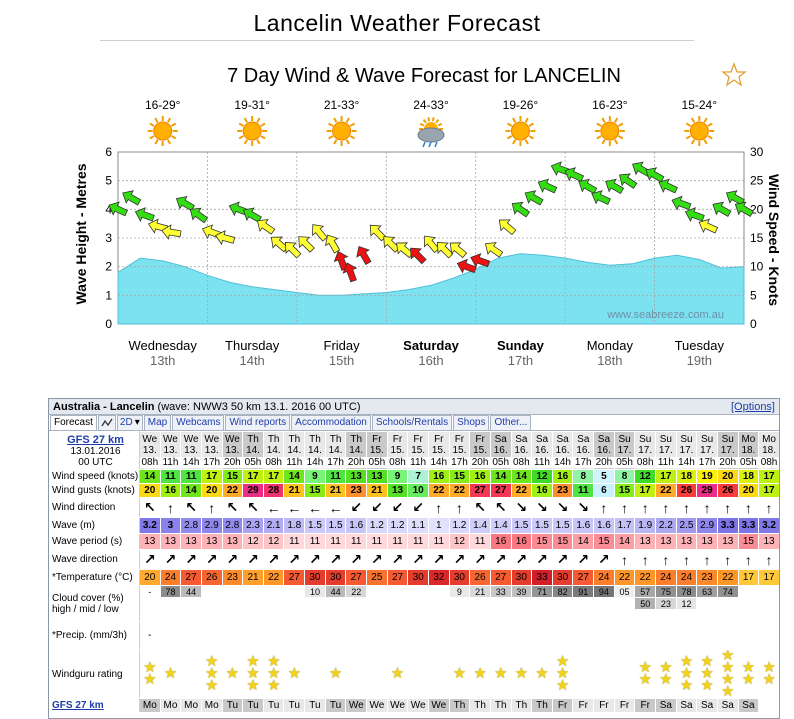 Image resolution: width=794 pixels, height=719 pixels. What do you see at coordinates (542, 476) in the screenshot?
I see `wind-speed-cell: 12` at bounding box center [542, 476].